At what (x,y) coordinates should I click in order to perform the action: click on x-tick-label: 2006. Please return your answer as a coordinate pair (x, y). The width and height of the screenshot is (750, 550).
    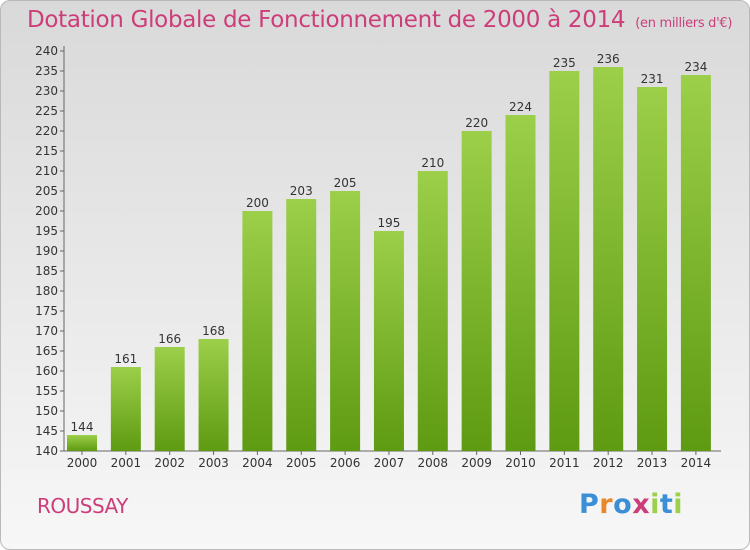
    Looking at the image, I should click on (345, 463).